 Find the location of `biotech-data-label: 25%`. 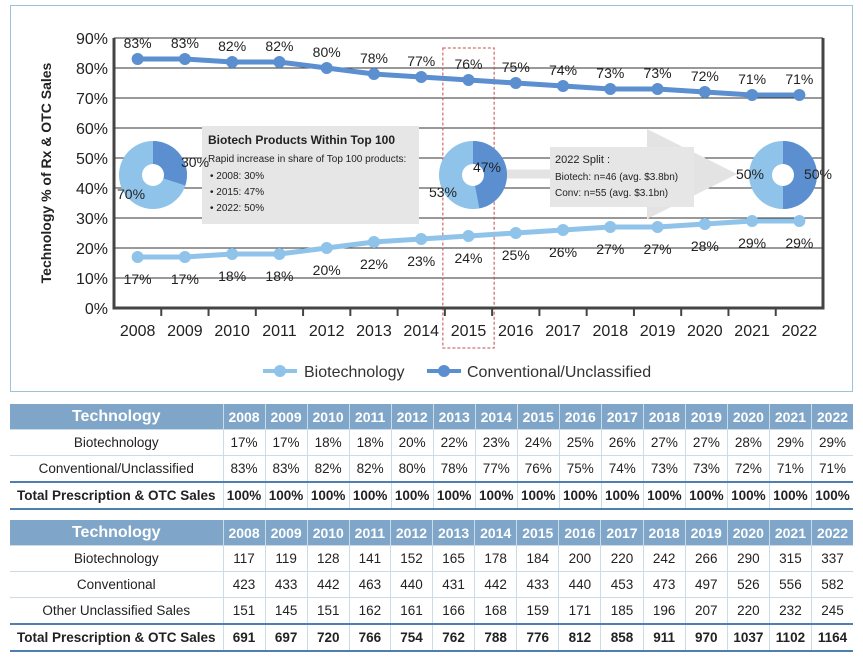

biotech-data-label: 25% is located at coordinates (516, 255).